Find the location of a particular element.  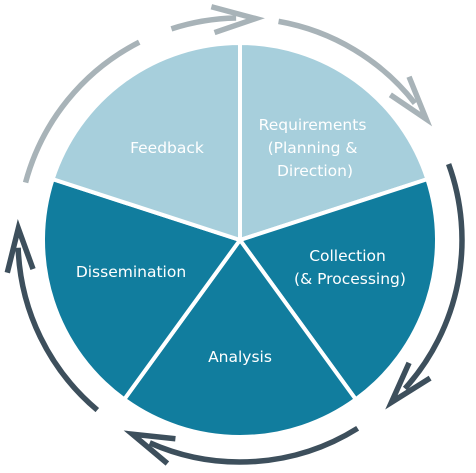

cycle-arrow-upper-left-arc is located at coordinates (81, 111).